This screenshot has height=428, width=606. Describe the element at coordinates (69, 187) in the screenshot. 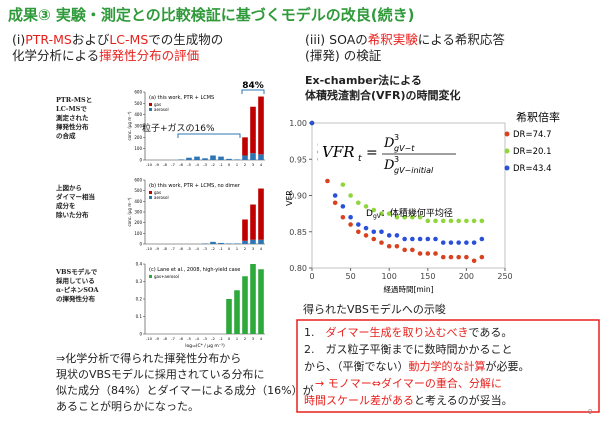

I see `row-label: 上図から` at that location.